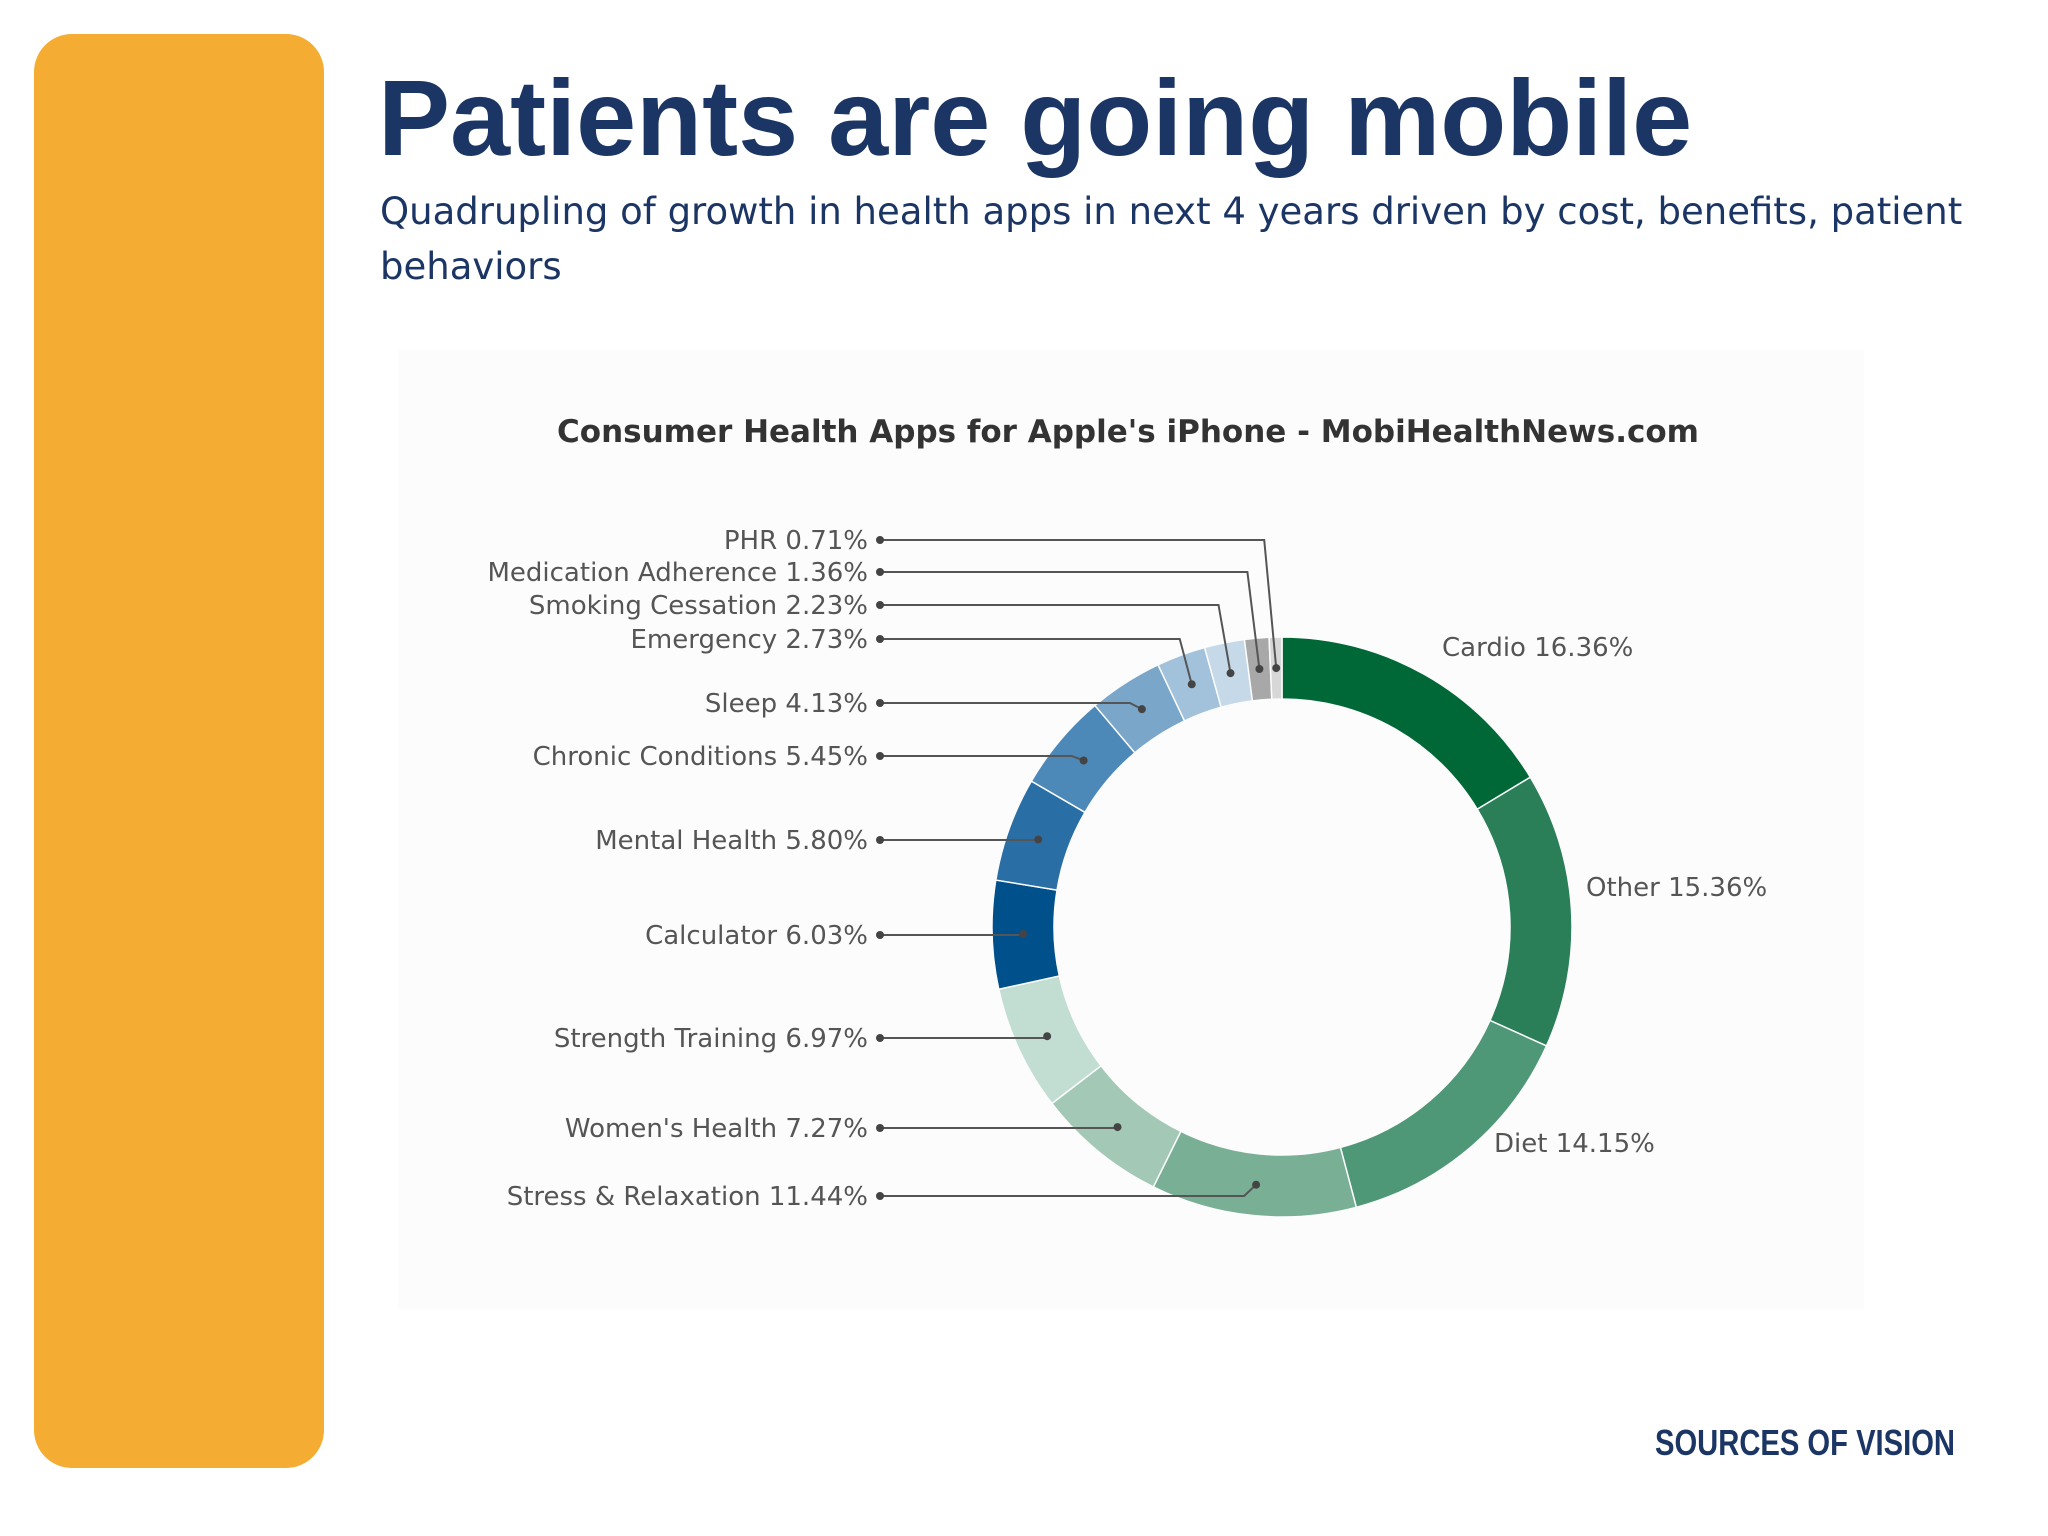 The image size is (2048, 1536). I want to click on leader-line-emergency, so click(1036, 661).